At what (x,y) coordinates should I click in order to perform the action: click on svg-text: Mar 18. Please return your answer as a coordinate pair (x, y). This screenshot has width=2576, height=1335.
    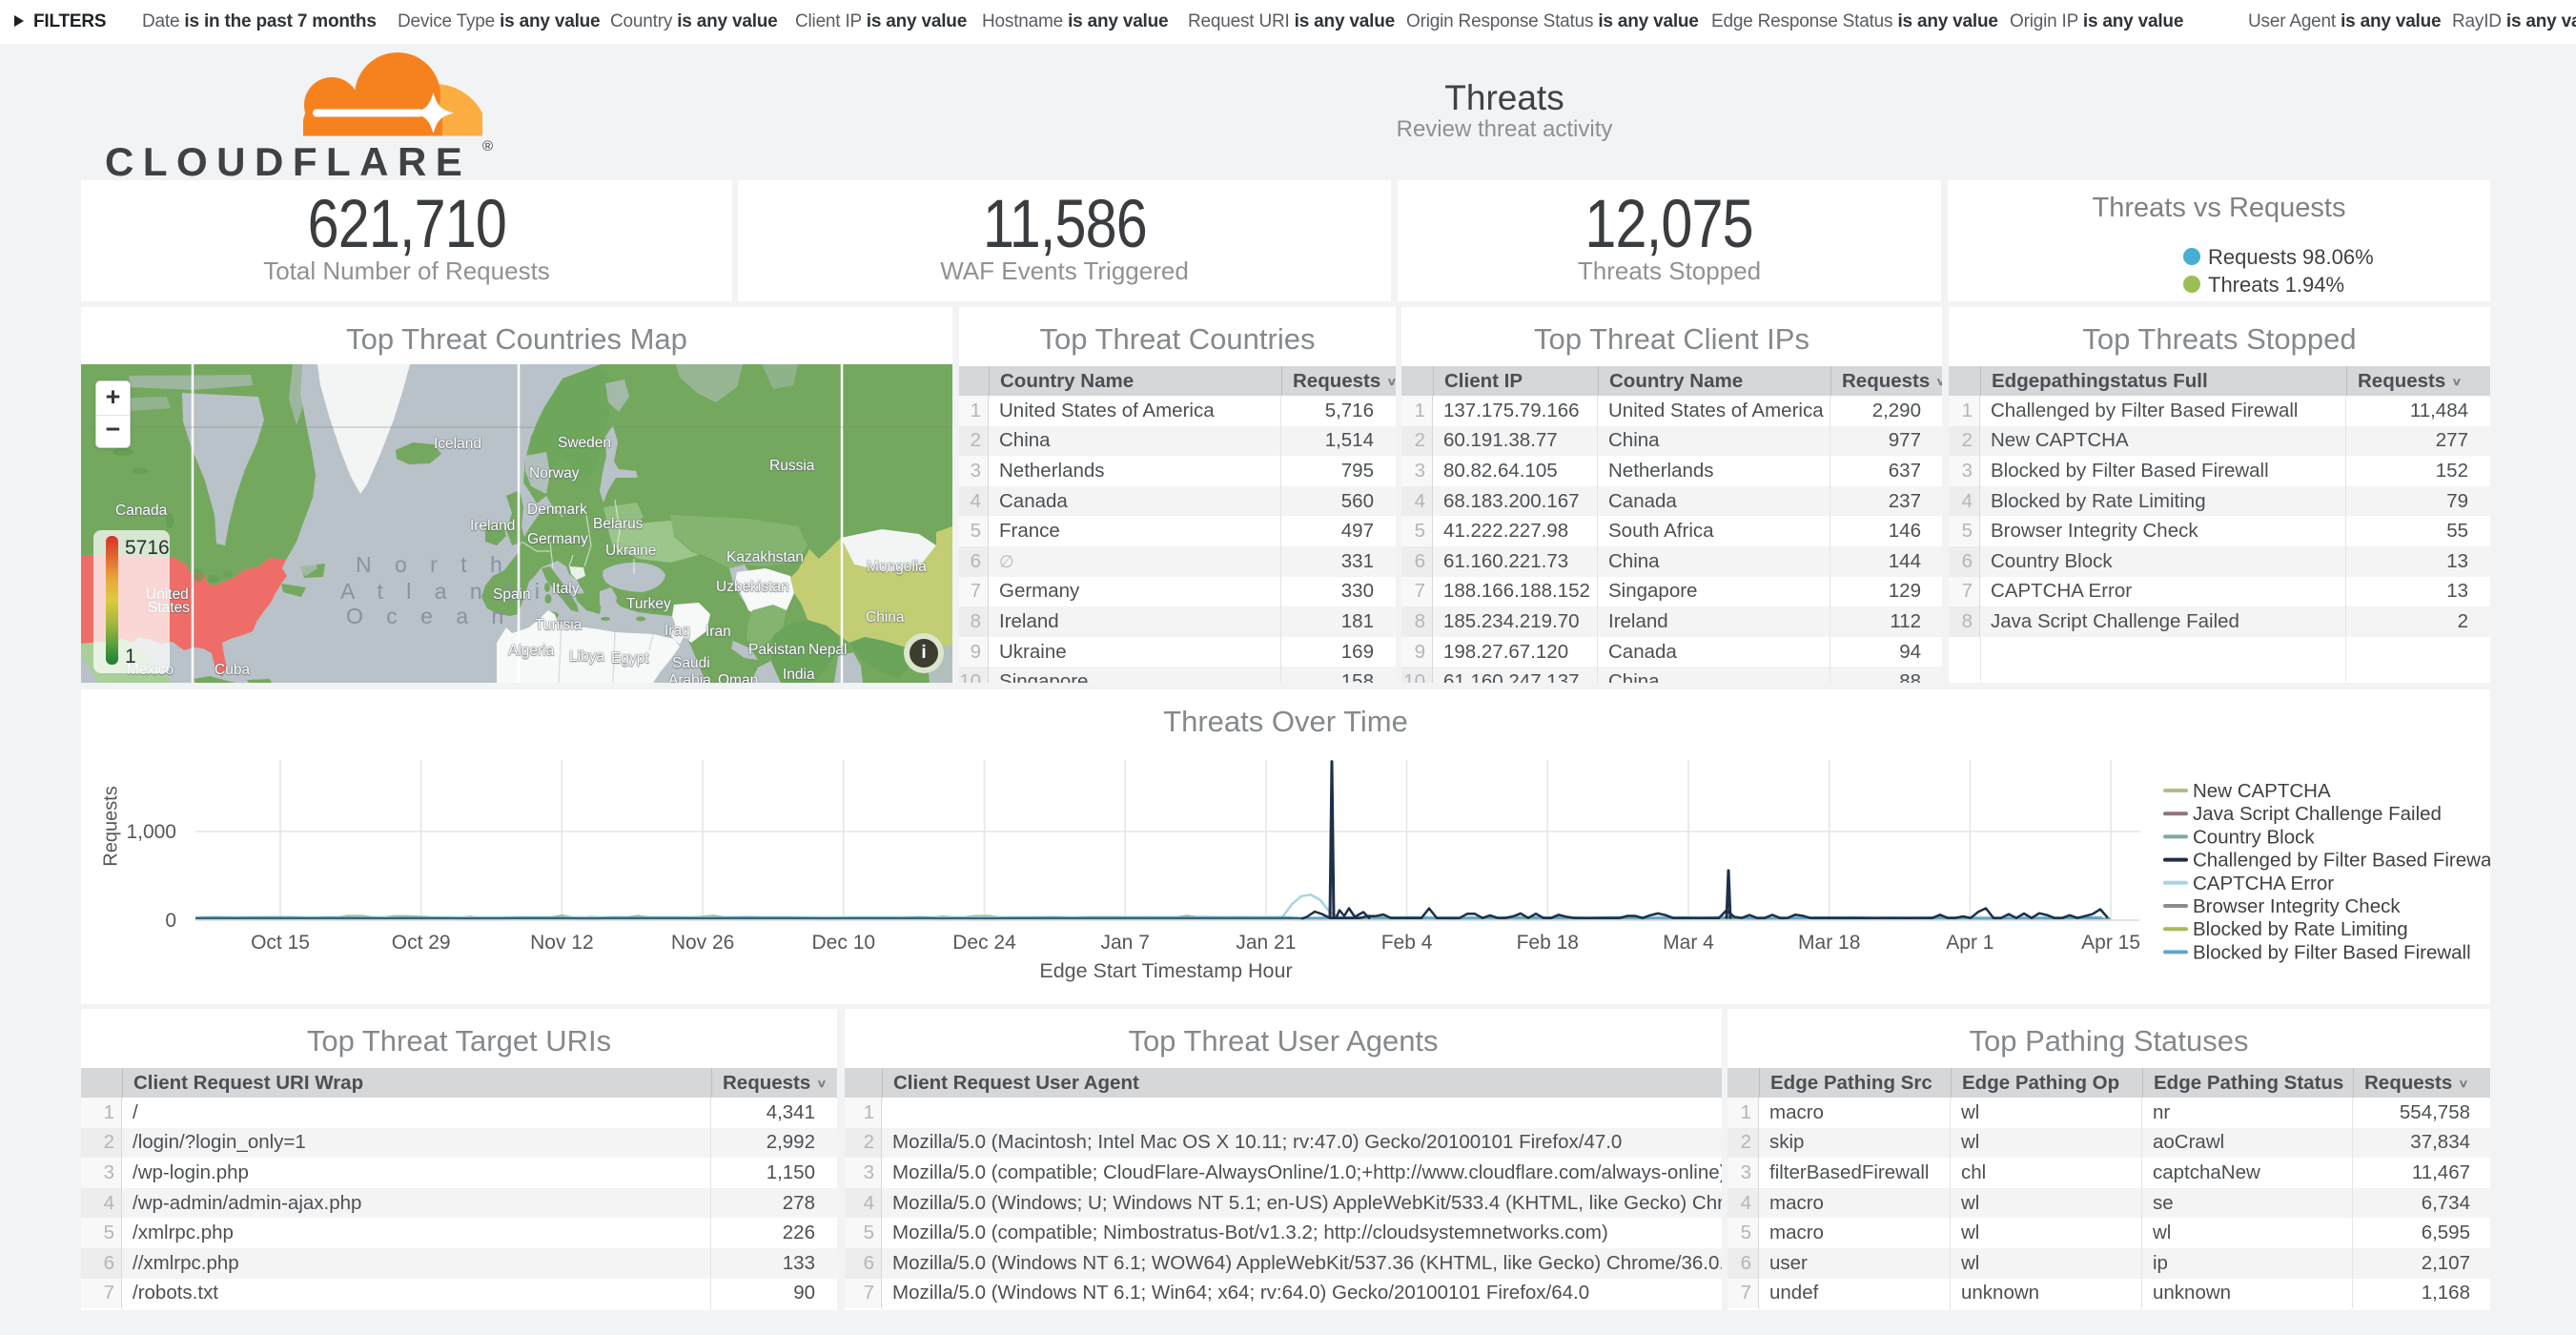
    Looking at the image, I should click on (1829, 943).